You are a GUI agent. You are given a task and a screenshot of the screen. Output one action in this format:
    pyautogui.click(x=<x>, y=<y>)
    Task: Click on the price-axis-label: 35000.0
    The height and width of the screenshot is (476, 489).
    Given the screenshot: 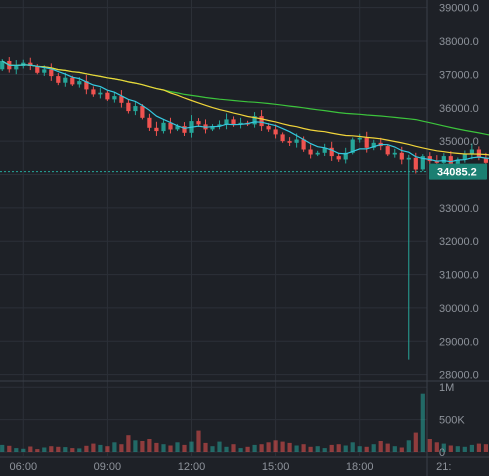 What is the action you would take?
    pyautogui.click(x=459, y=142)
    